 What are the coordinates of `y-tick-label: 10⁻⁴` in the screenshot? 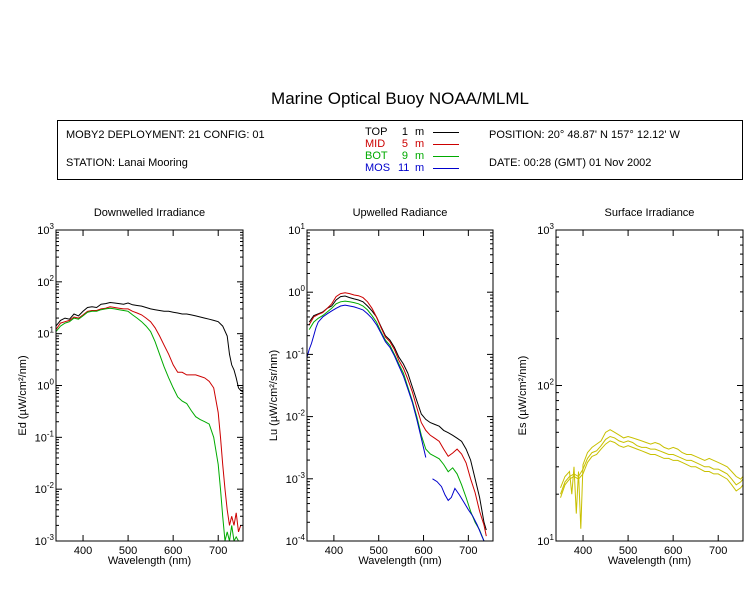 It's located at (296, 540).